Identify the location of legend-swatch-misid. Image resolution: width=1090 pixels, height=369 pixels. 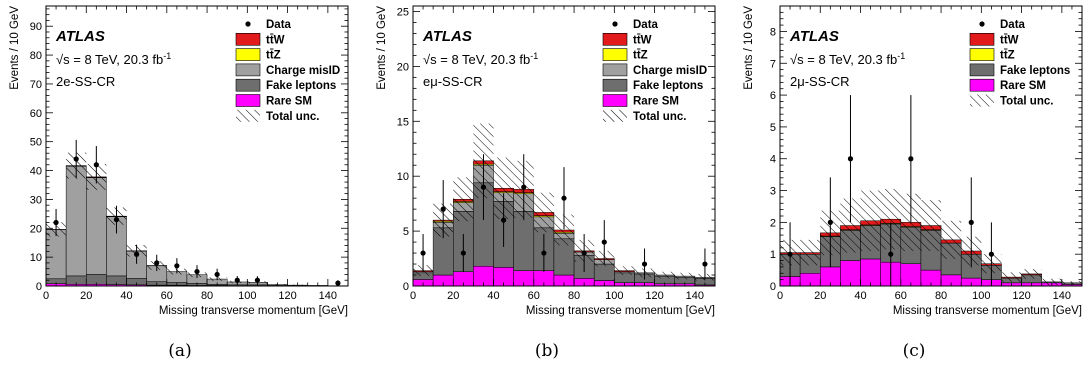
(248, 70).